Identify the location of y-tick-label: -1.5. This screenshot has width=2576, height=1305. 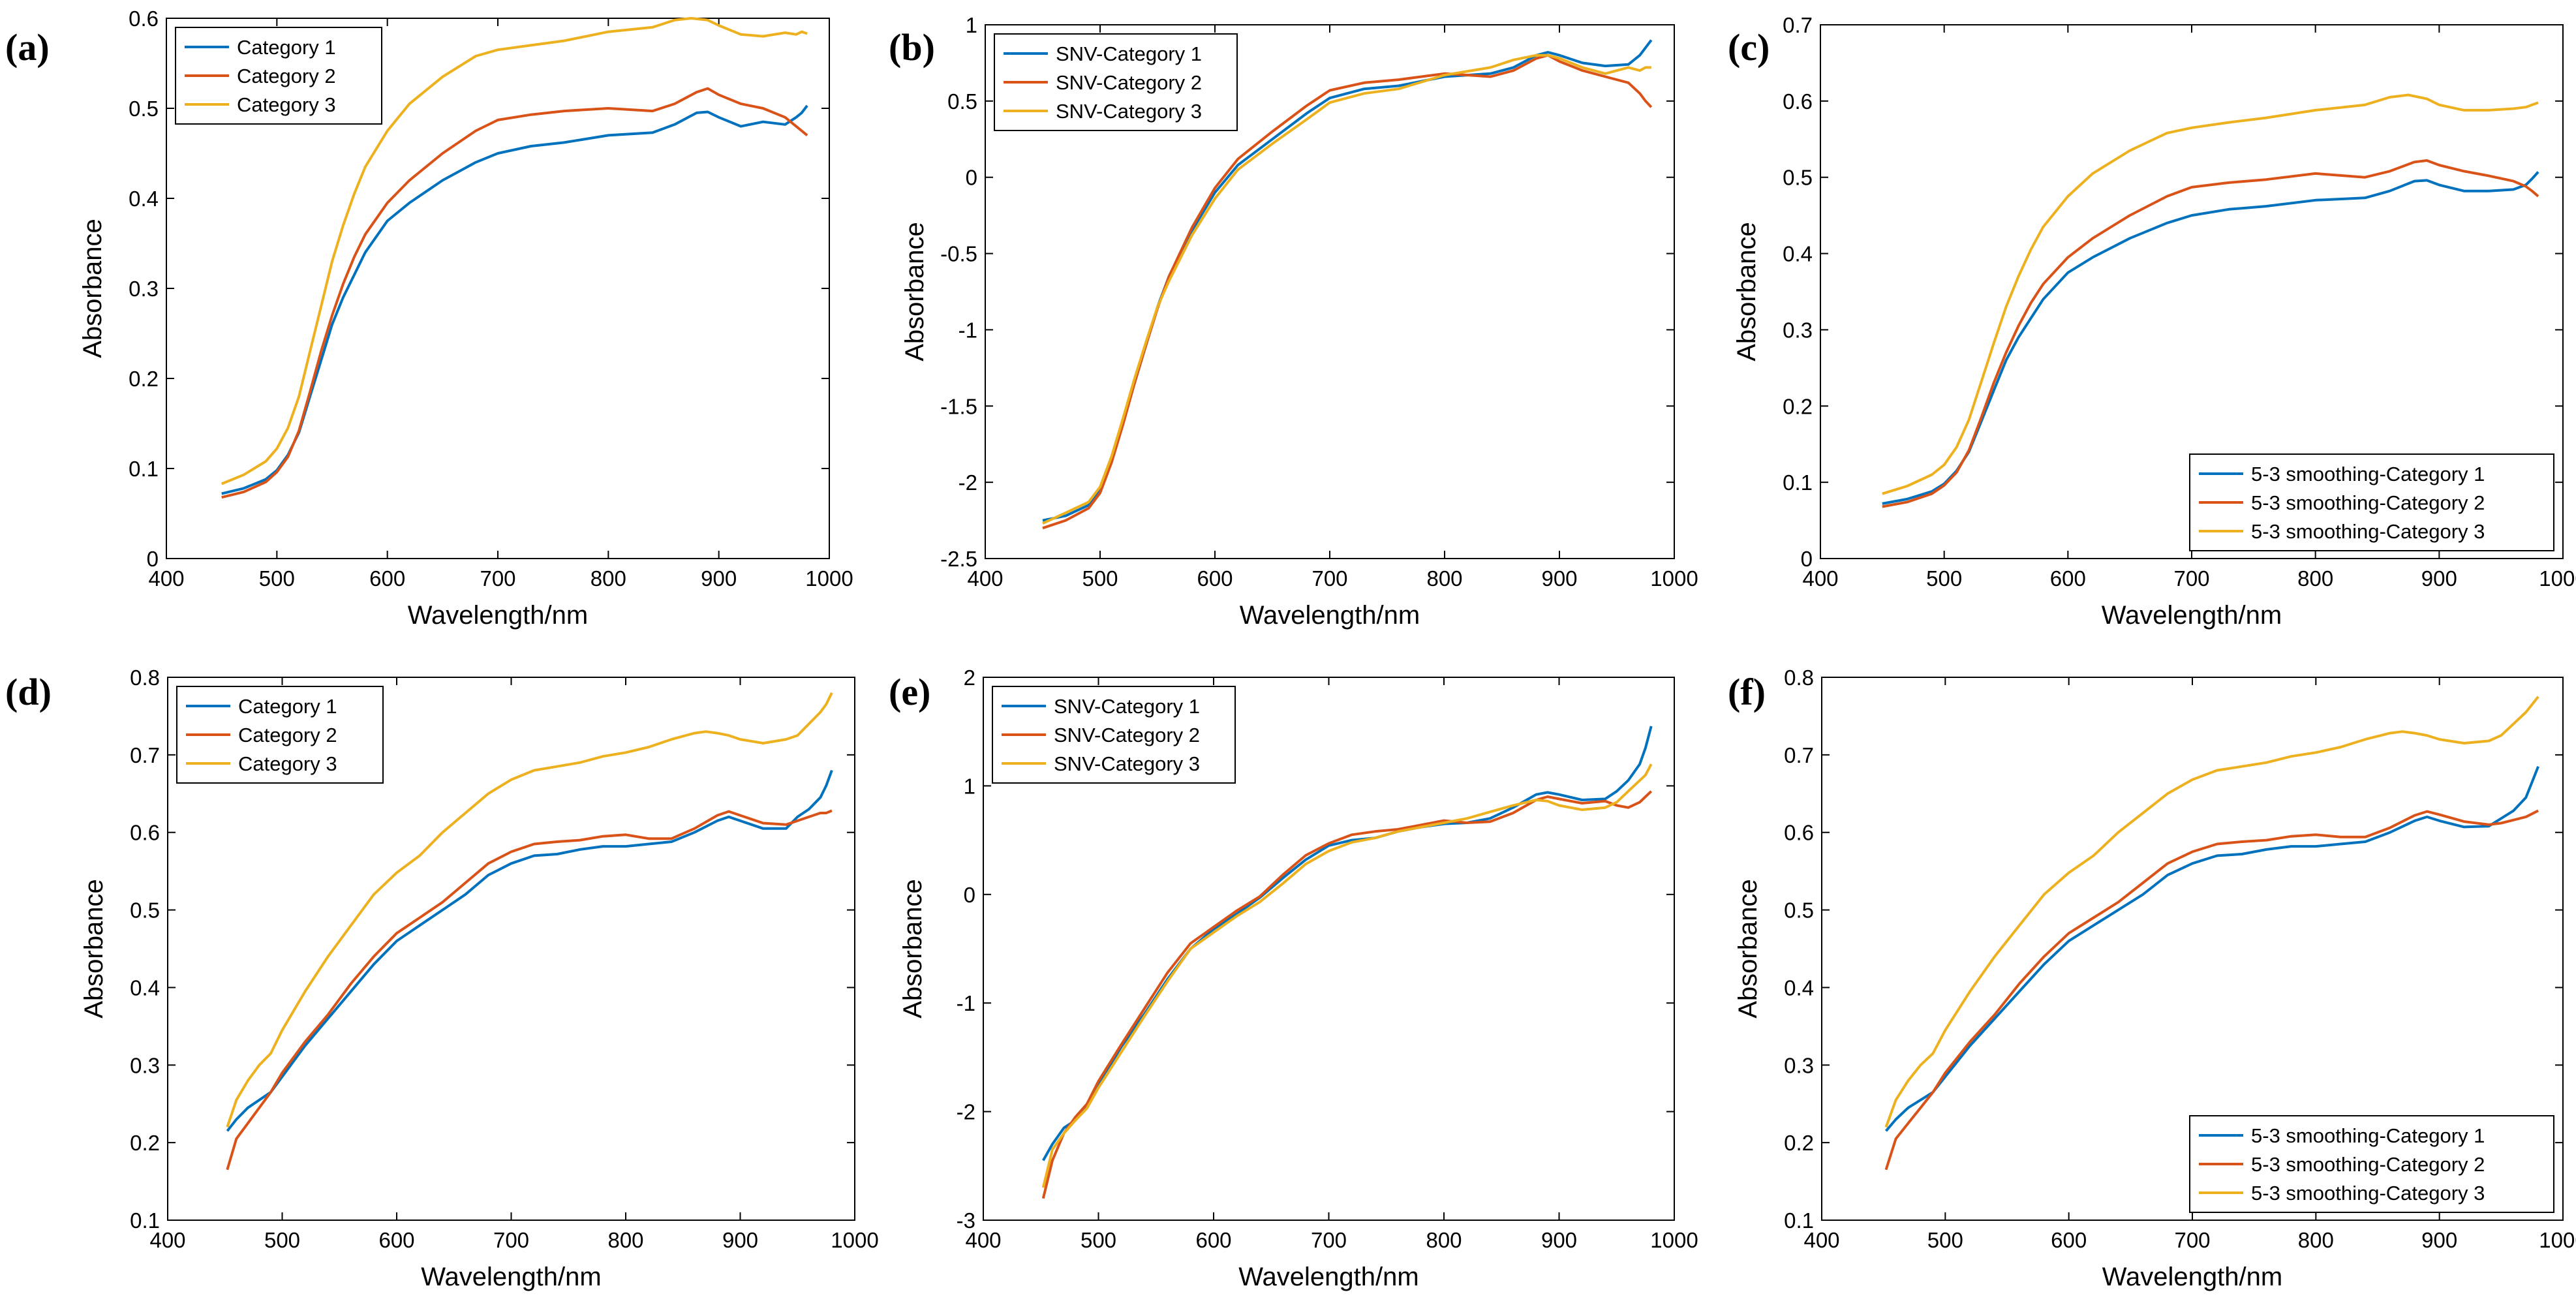
(958, 406).